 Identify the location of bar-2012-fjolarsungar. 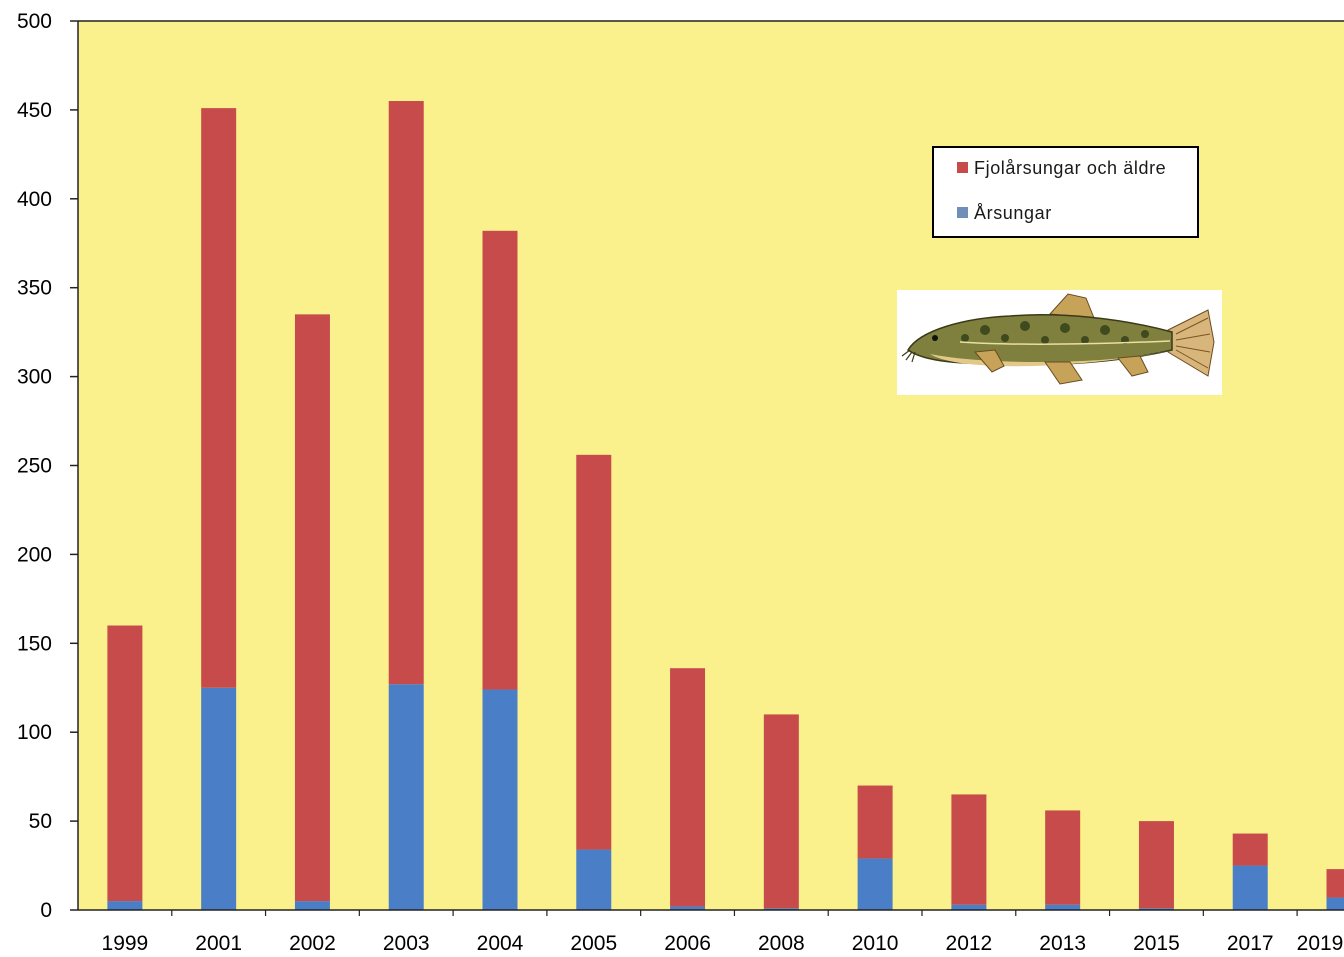
(969, 849).